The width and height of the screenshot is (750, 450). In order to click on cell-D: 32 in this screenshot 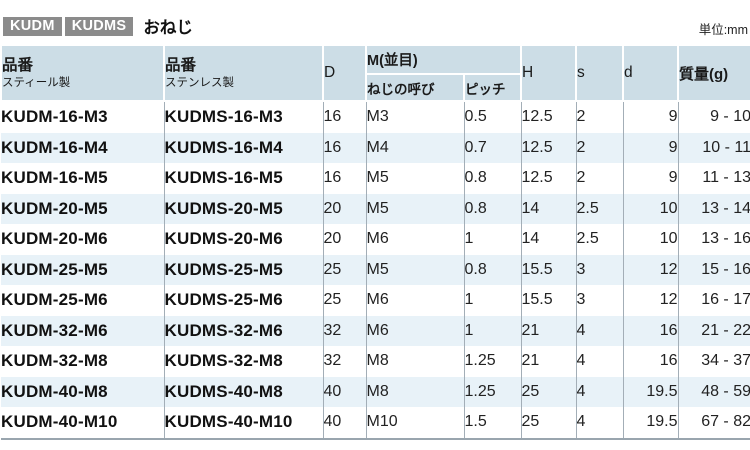, I will do `click(345, 361)`.